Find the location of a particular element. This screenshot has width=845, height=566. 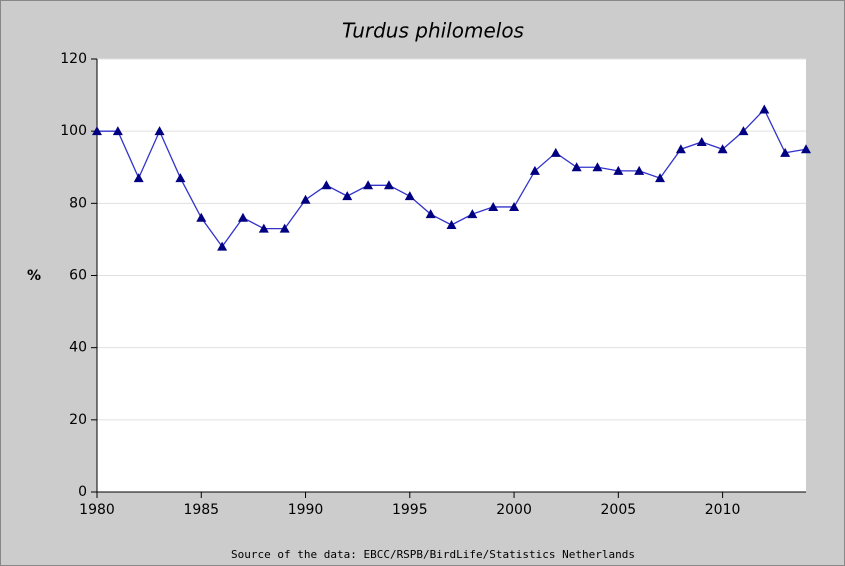

y-tick-label: 20 is located at coordinates (78, 420).